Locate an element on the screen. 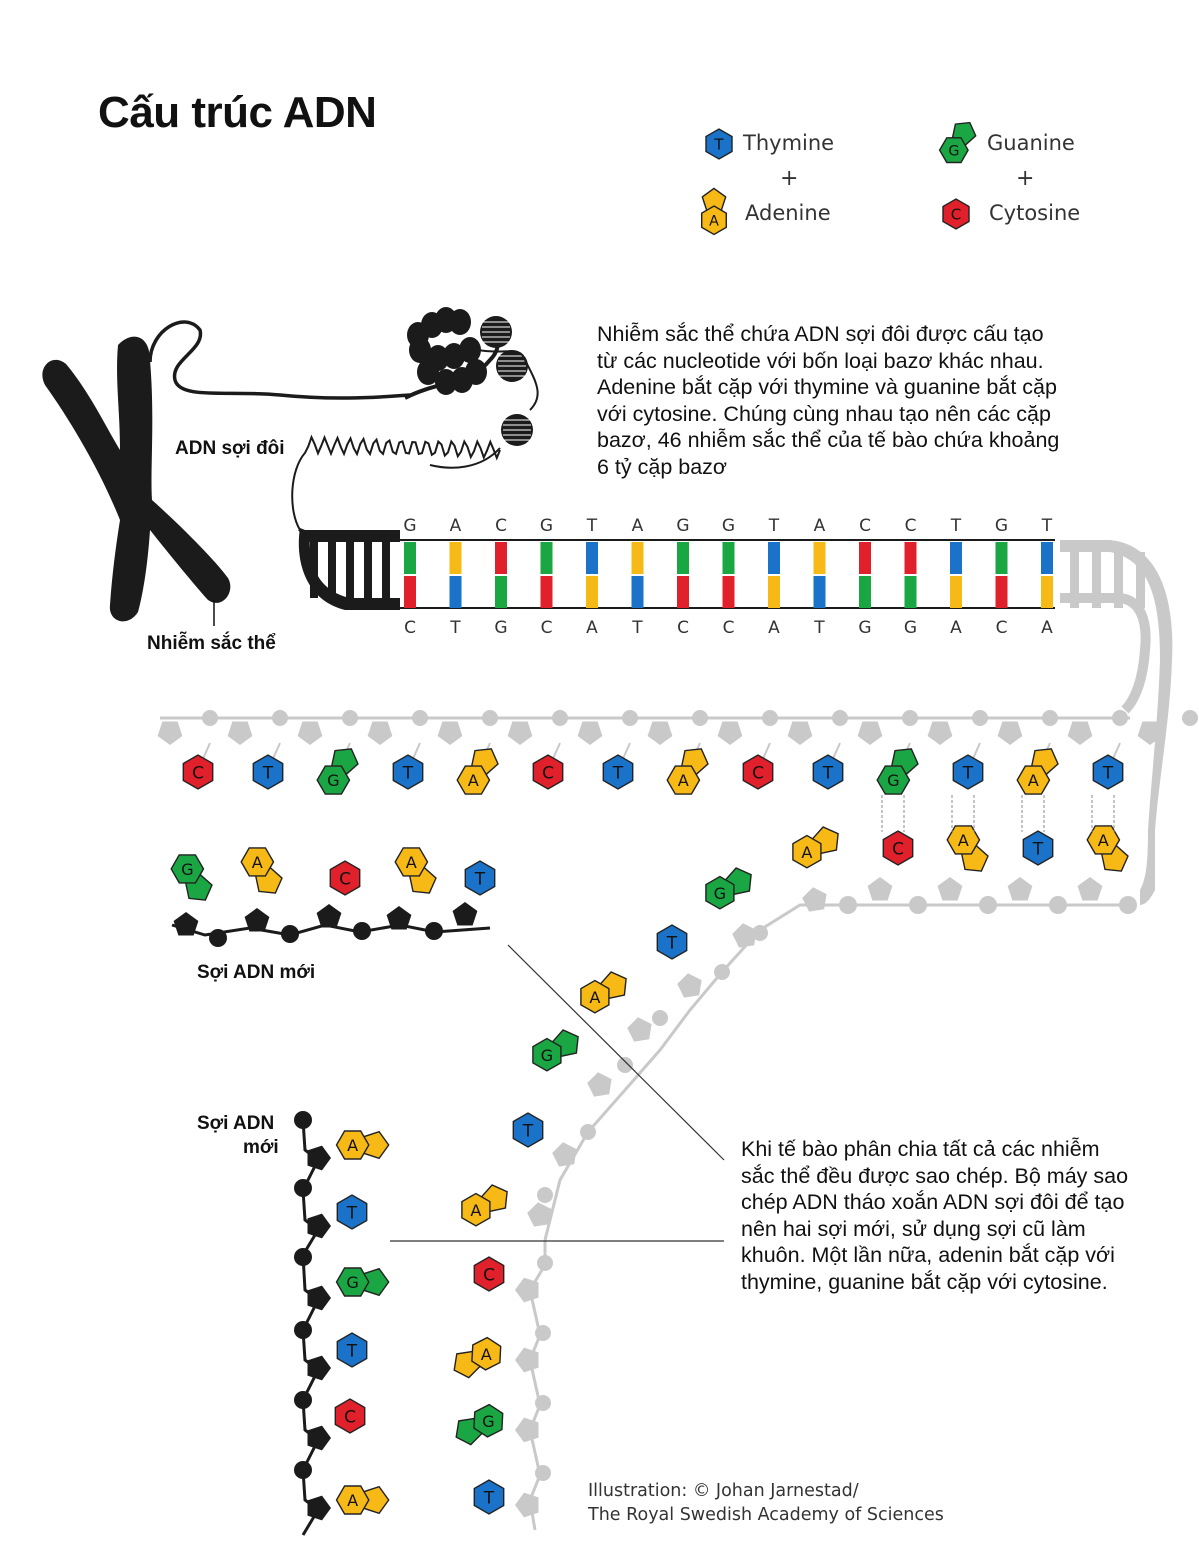 The height and width of the screenshot is (1550, 1199). sequence-bottom-letter: C is located at coordinates (410, 628).